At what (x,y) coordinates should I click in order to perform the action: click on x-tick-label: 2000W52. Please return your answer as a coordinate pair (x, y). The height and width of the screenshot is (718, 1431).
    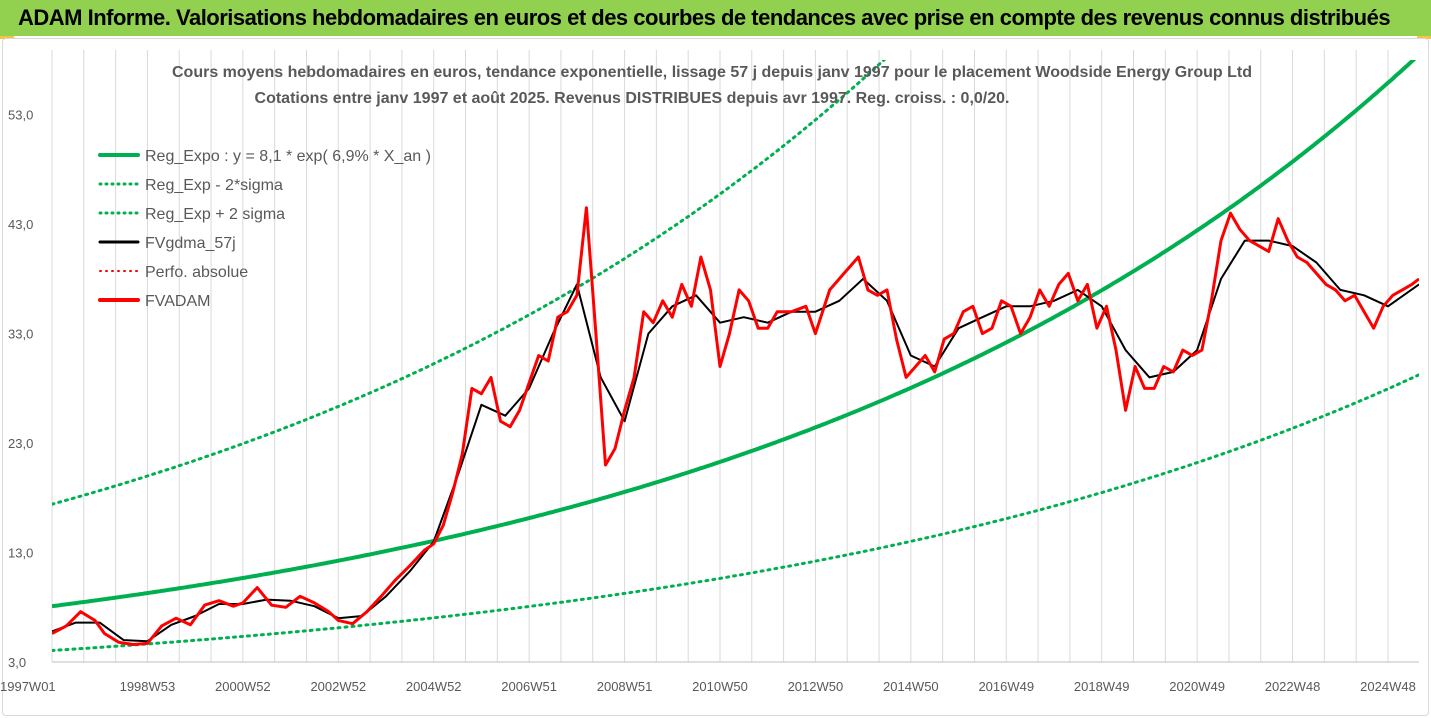
    Looking at the image, I should click on (243, 686).